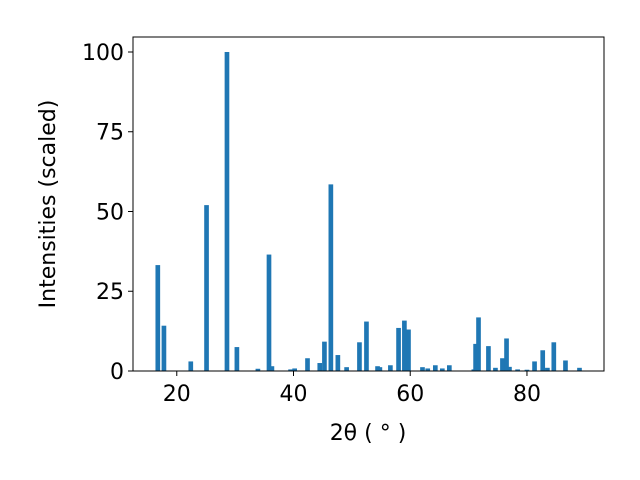  What do you see at coordinates (294, 394) in the screenshot?
I see `x-tick-label: 40` at bounding box center [294, 394].